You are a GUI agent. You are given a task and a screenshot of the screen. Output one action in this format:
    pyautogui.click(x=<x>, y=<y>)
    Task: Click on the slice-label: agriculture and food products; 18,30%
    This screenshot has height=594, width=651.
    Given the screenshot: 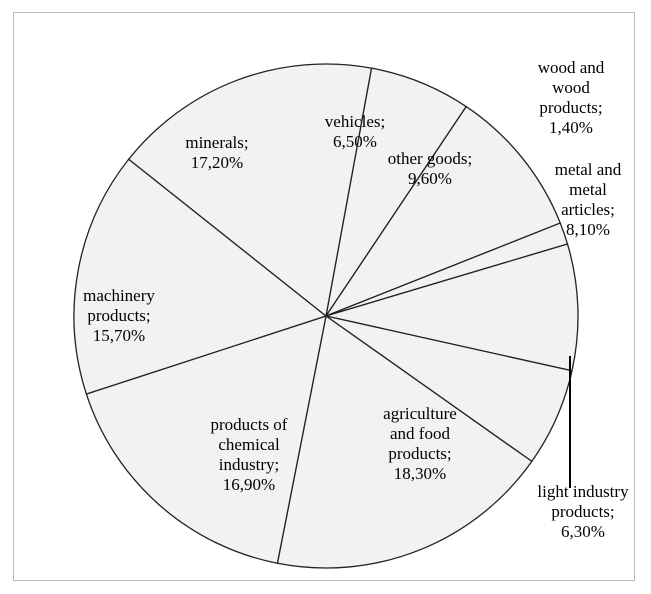 What is the action you would take?
    pyautogui.click(x=420, y=443)
    